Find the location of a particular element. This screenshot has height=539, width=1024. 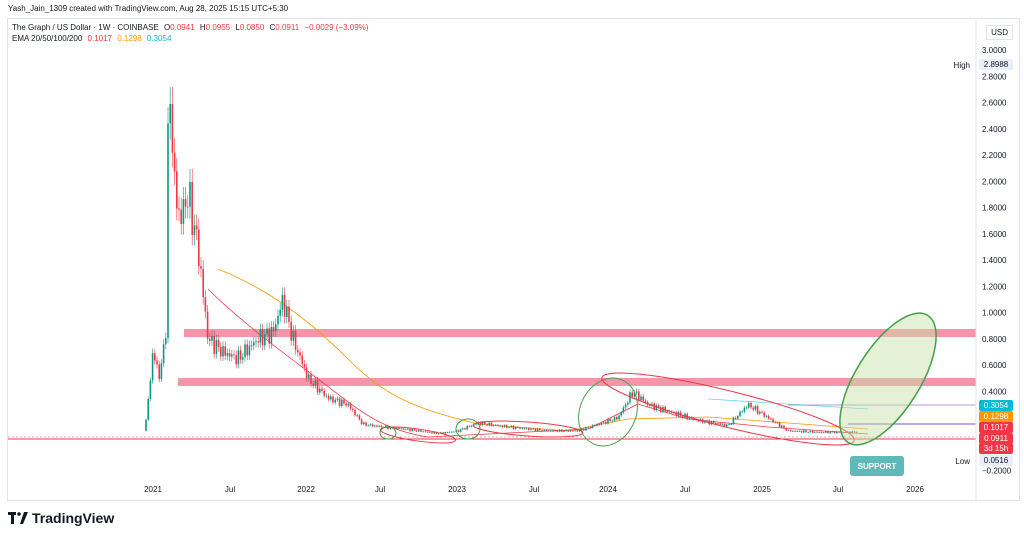

resistance-zone-upper is located at coordinates (580, 333).